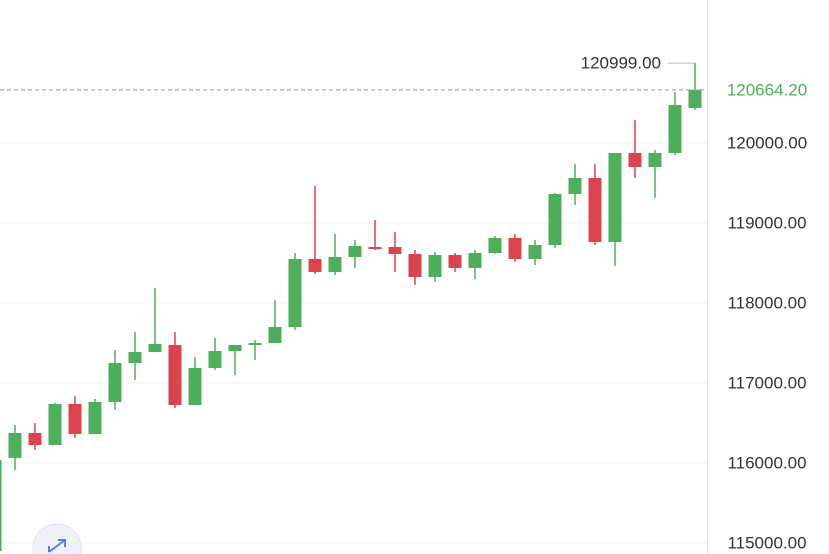 This screenshot has height=554, width=829. Describe the element at coordinates (403, 76) in the screenshot. I see `overlay: 120664.20 120999.00` at that location.